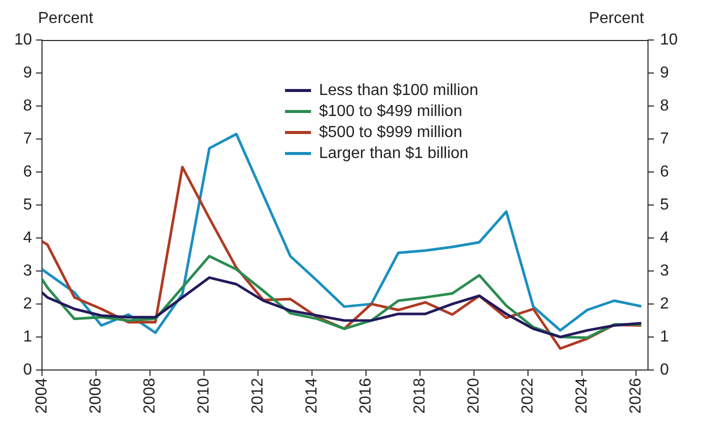  What do you see at coordinates (664, 337) in the screenshot?
I see `y2-tick-label: 1` at bounding box center [664, 337].